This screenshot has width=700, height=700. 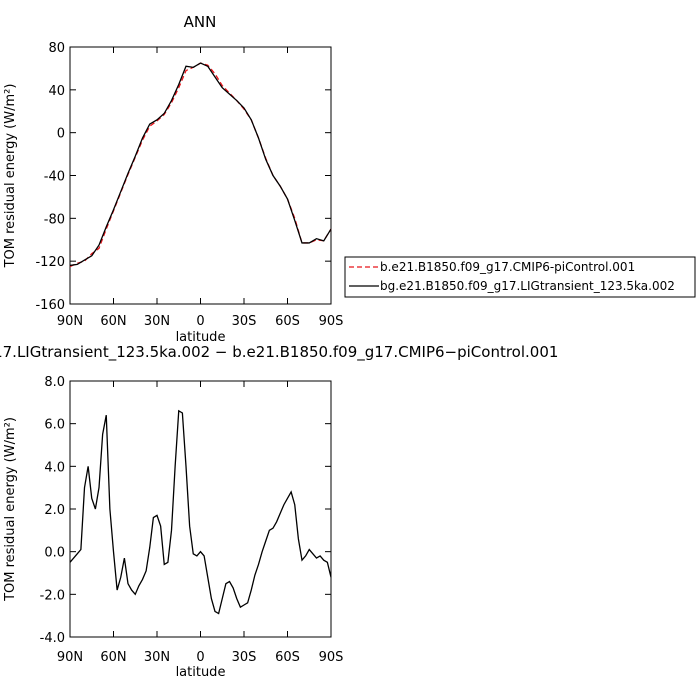 I want to click on y-tick-label: -2.0, so click(x=52, y=595).